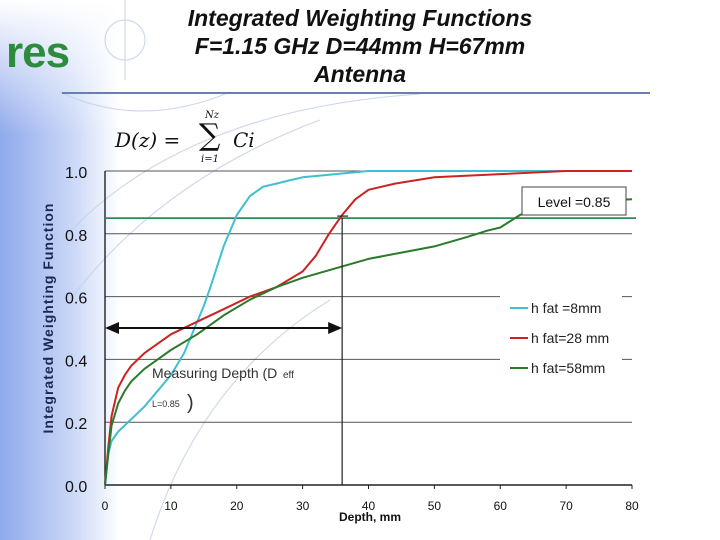  What do you see at coordinates (356, 93) in the screenshot?
I see `title-divider` at bounding box center [356, 93].